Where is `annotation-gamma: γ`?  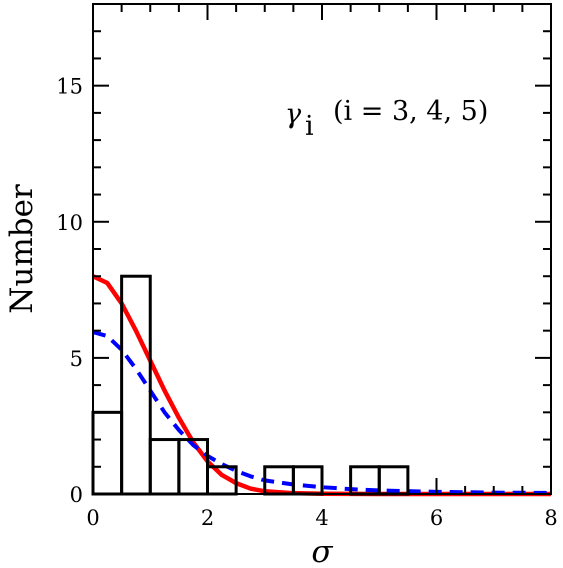
annotation-gamma: γ is located at coordinates (293, 114).